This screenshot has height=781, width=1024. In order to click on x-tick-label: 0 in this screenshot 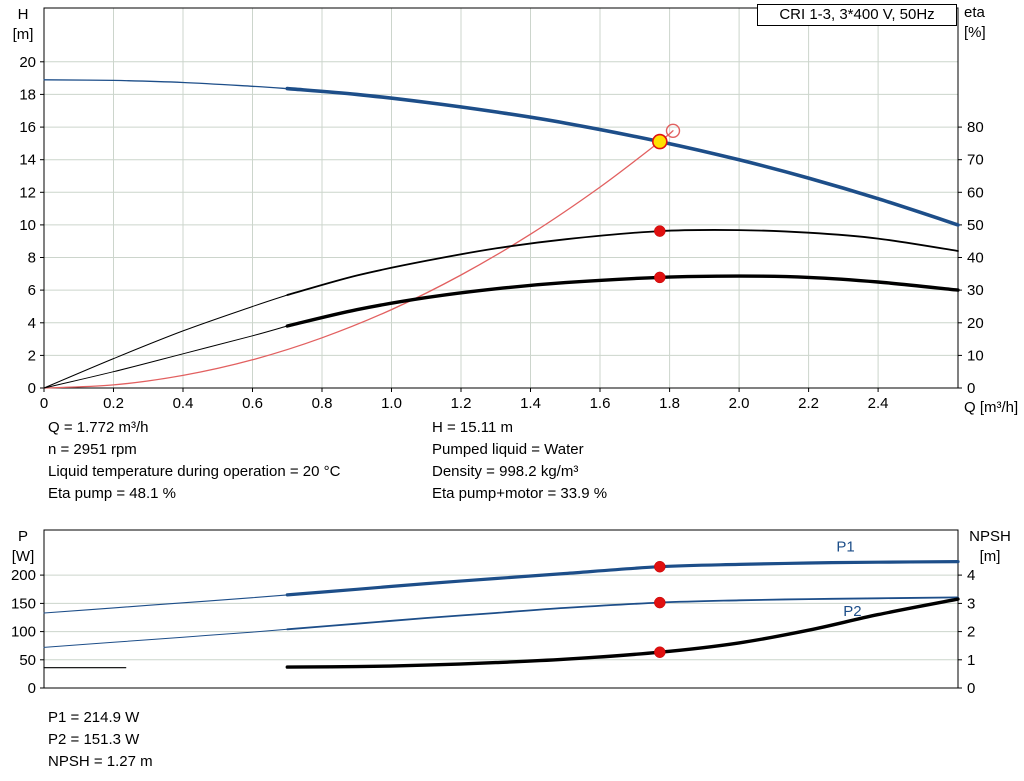, I will do `click(44, 403)`.